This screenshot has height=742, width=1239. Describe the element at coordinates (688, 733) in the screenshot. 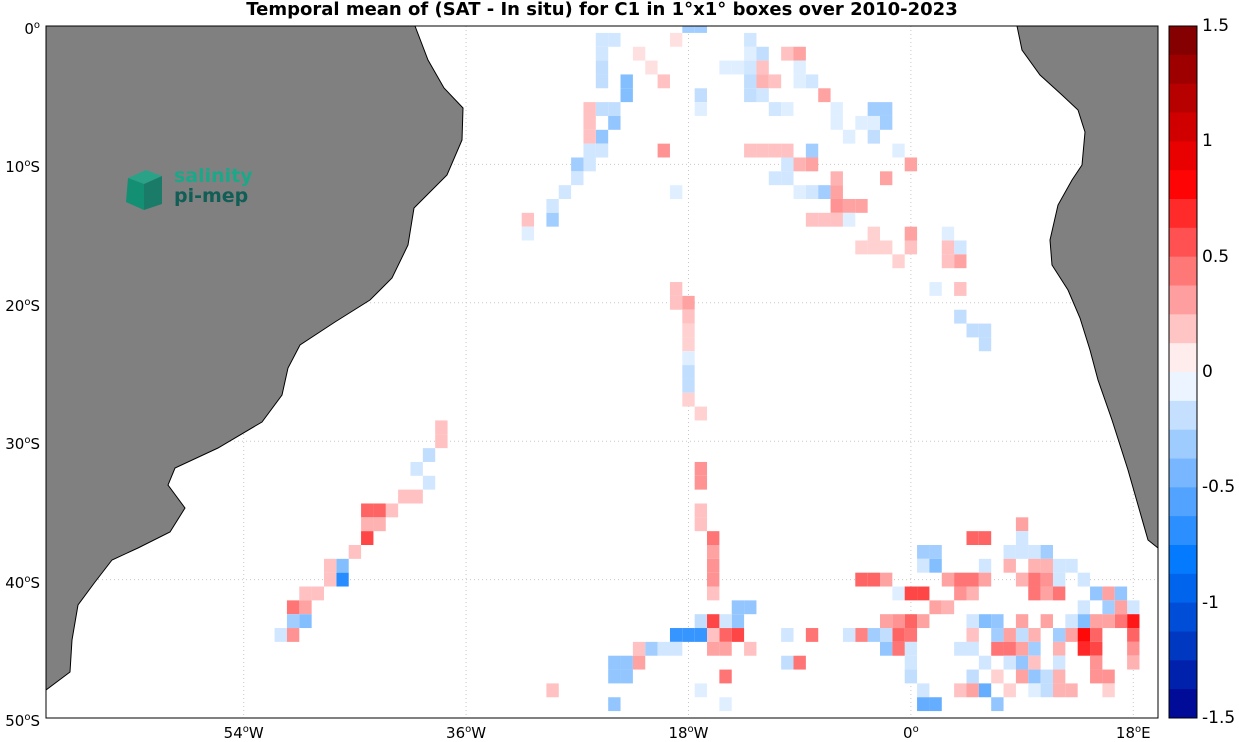

I see `lon-tick-label: 18oW` at that location.